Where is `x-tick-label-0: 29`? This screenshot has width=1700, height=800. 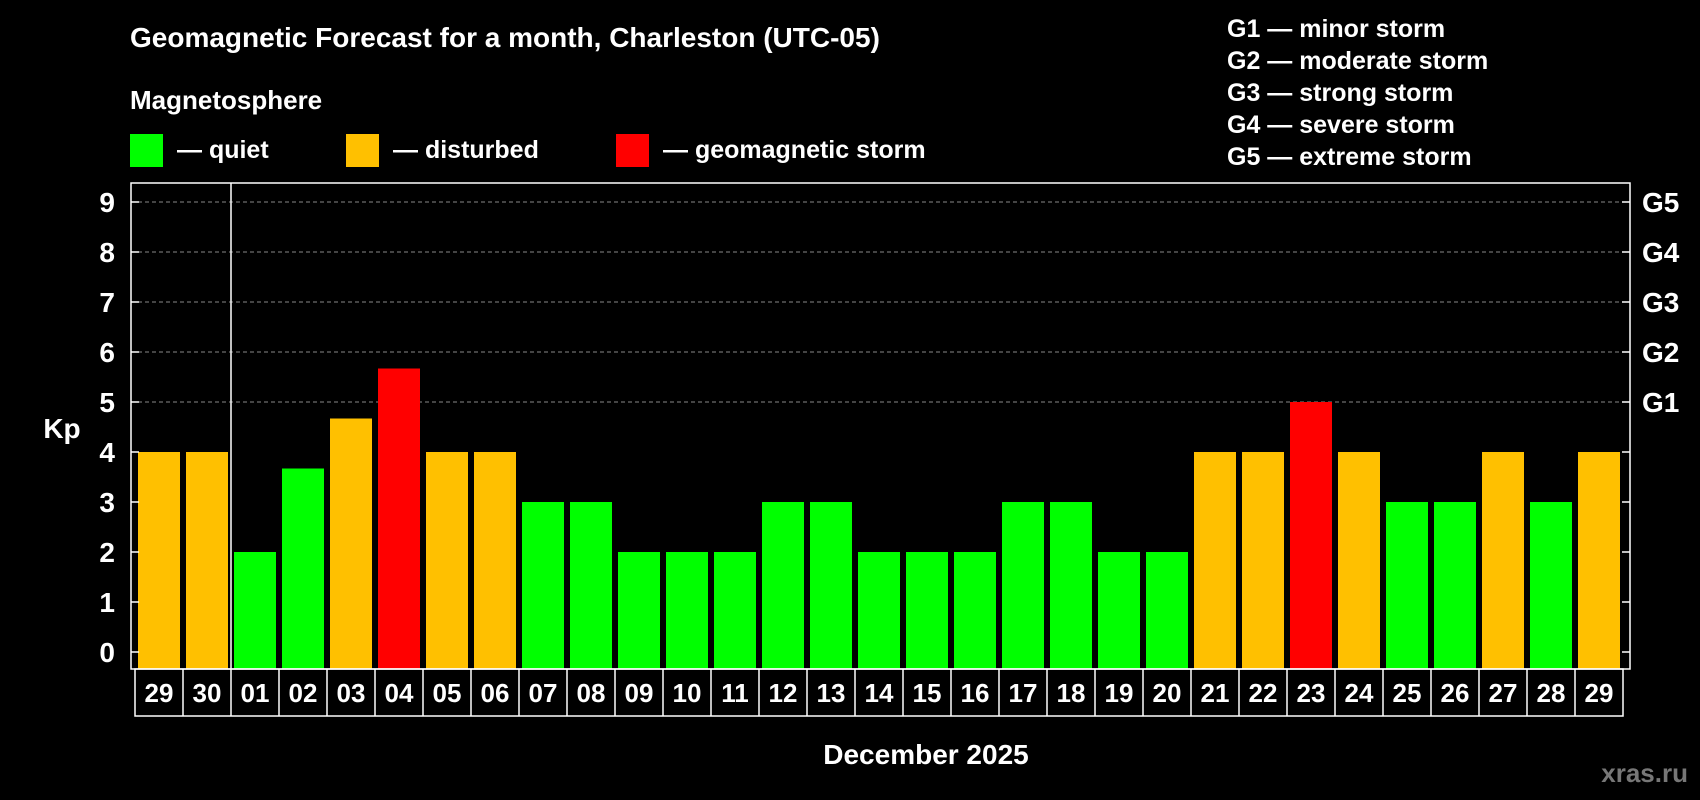 x-tick-label-0: 29 is located at coordinates (159, 693).